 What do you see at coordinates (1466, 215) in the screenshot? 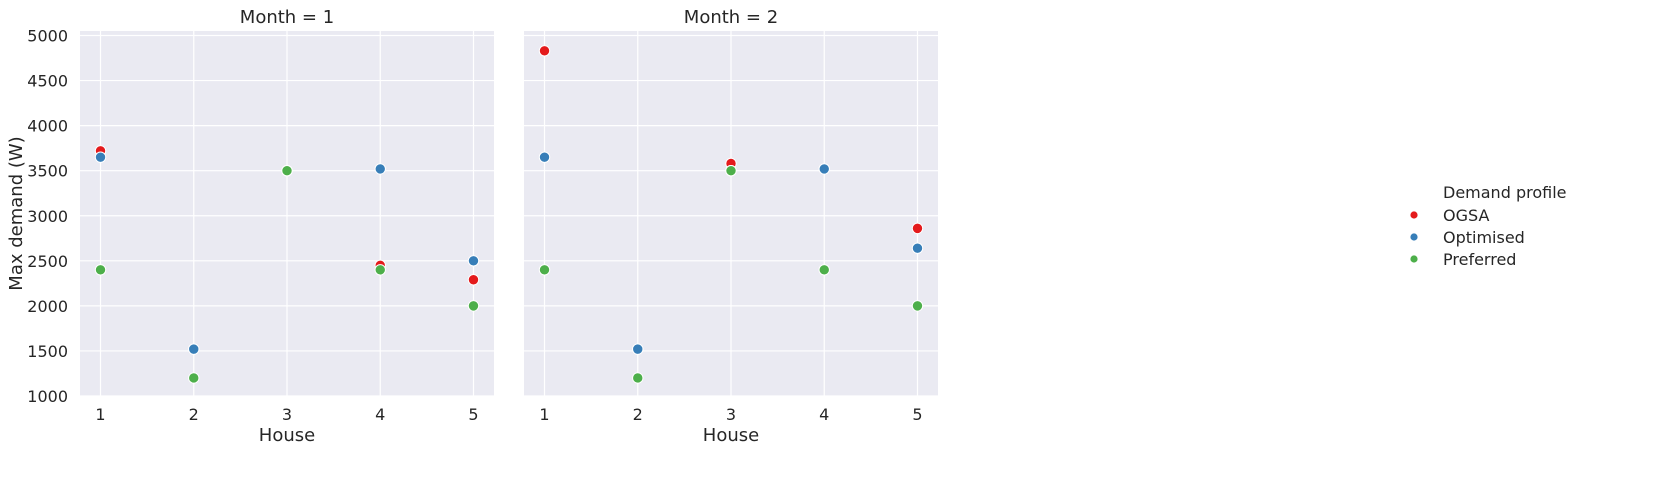
I see `legend-label-ogsa: OGSA` at bounding box center [1466, 215].